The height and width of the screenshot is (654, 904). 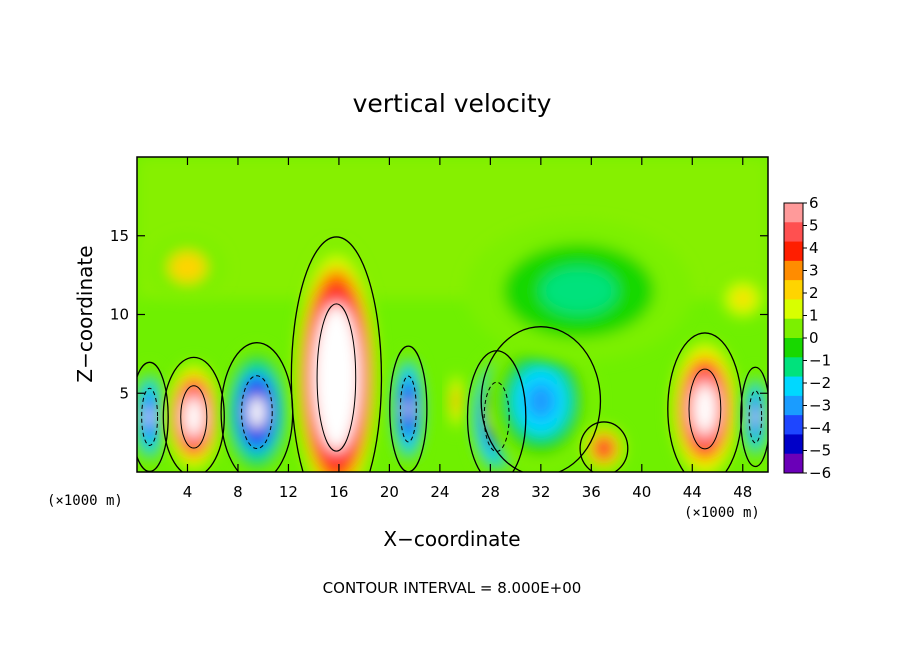 I want to click on colorbar-label: 6, so click(x=814, y=203).